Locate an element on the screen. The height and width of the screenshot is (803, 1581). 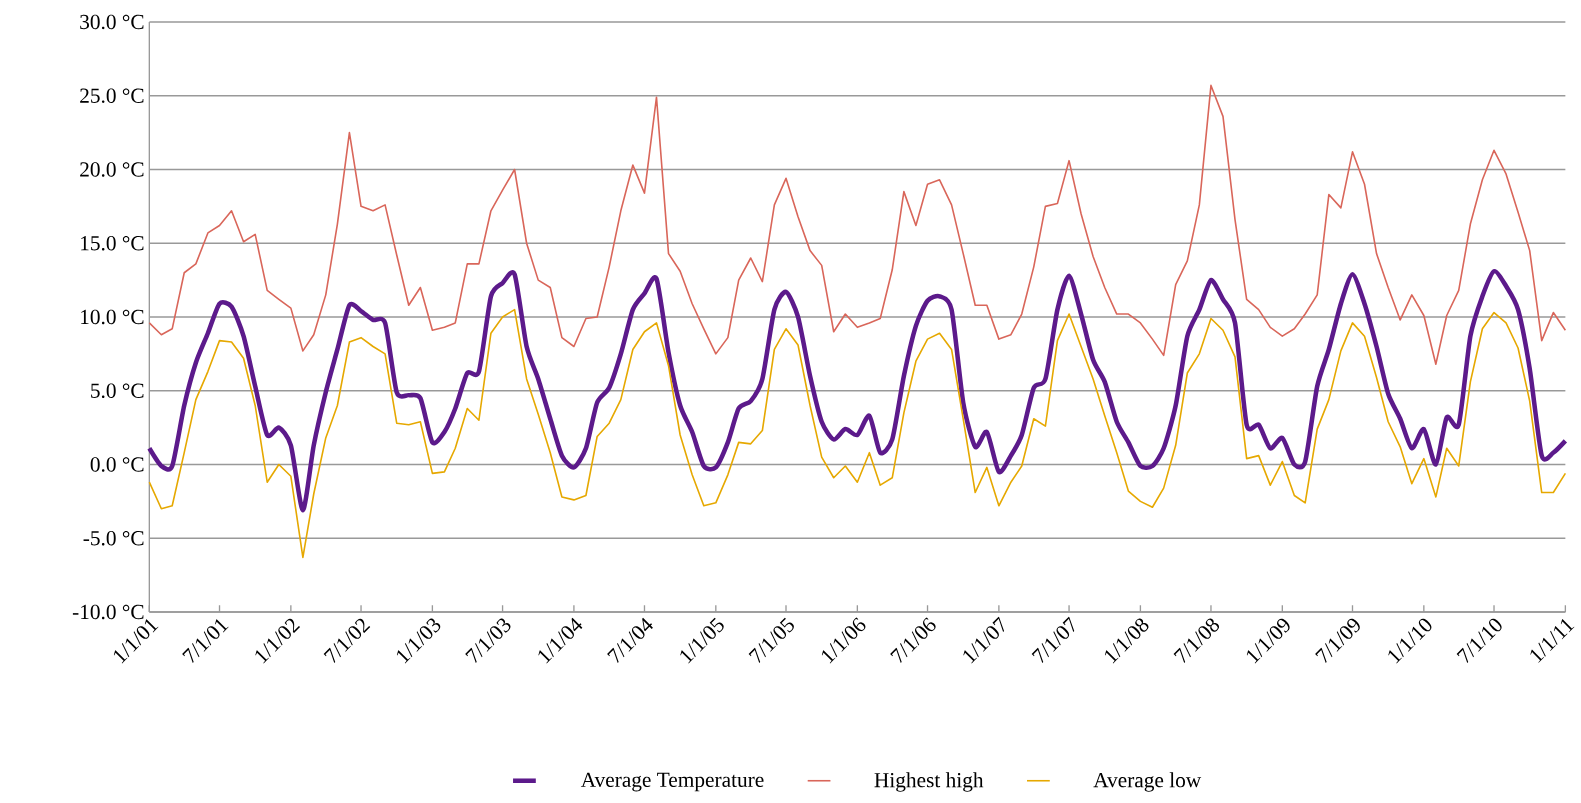
y-tick-label: 10.0 °C is located at coordinates (112, 317).